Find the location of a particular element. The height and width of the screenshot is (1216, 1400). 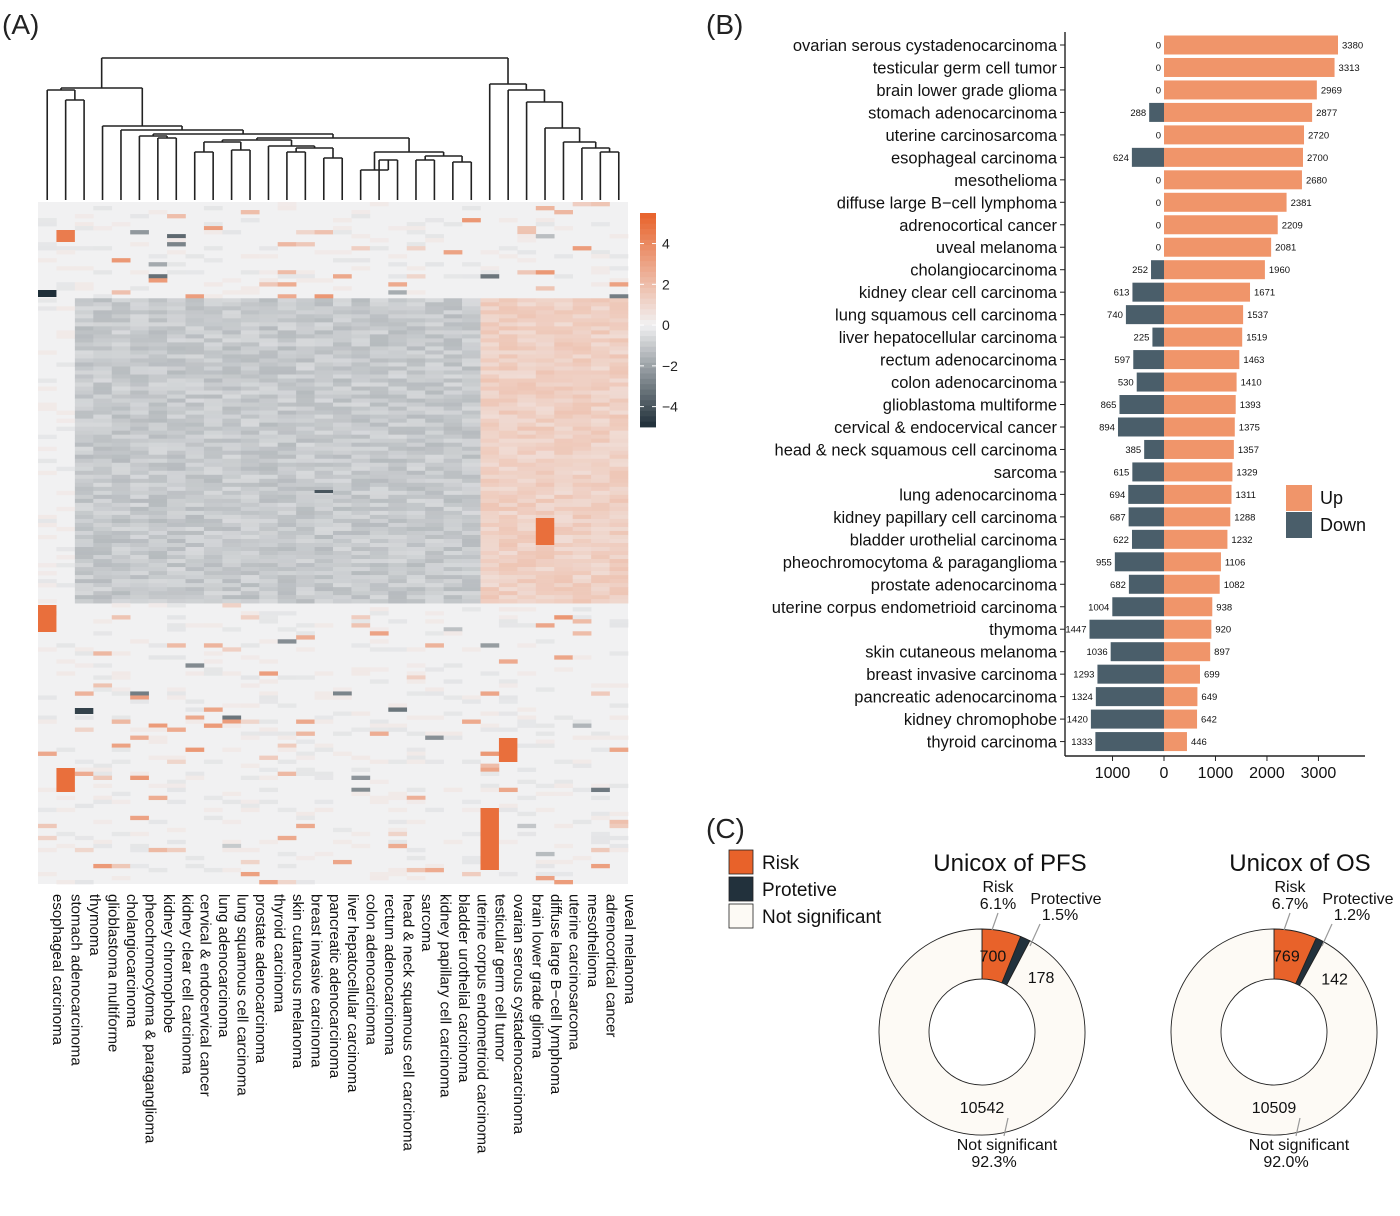

heatmap-column-label: pheochromocytoma & paraganglioma is located at coordinates (149, 1019).